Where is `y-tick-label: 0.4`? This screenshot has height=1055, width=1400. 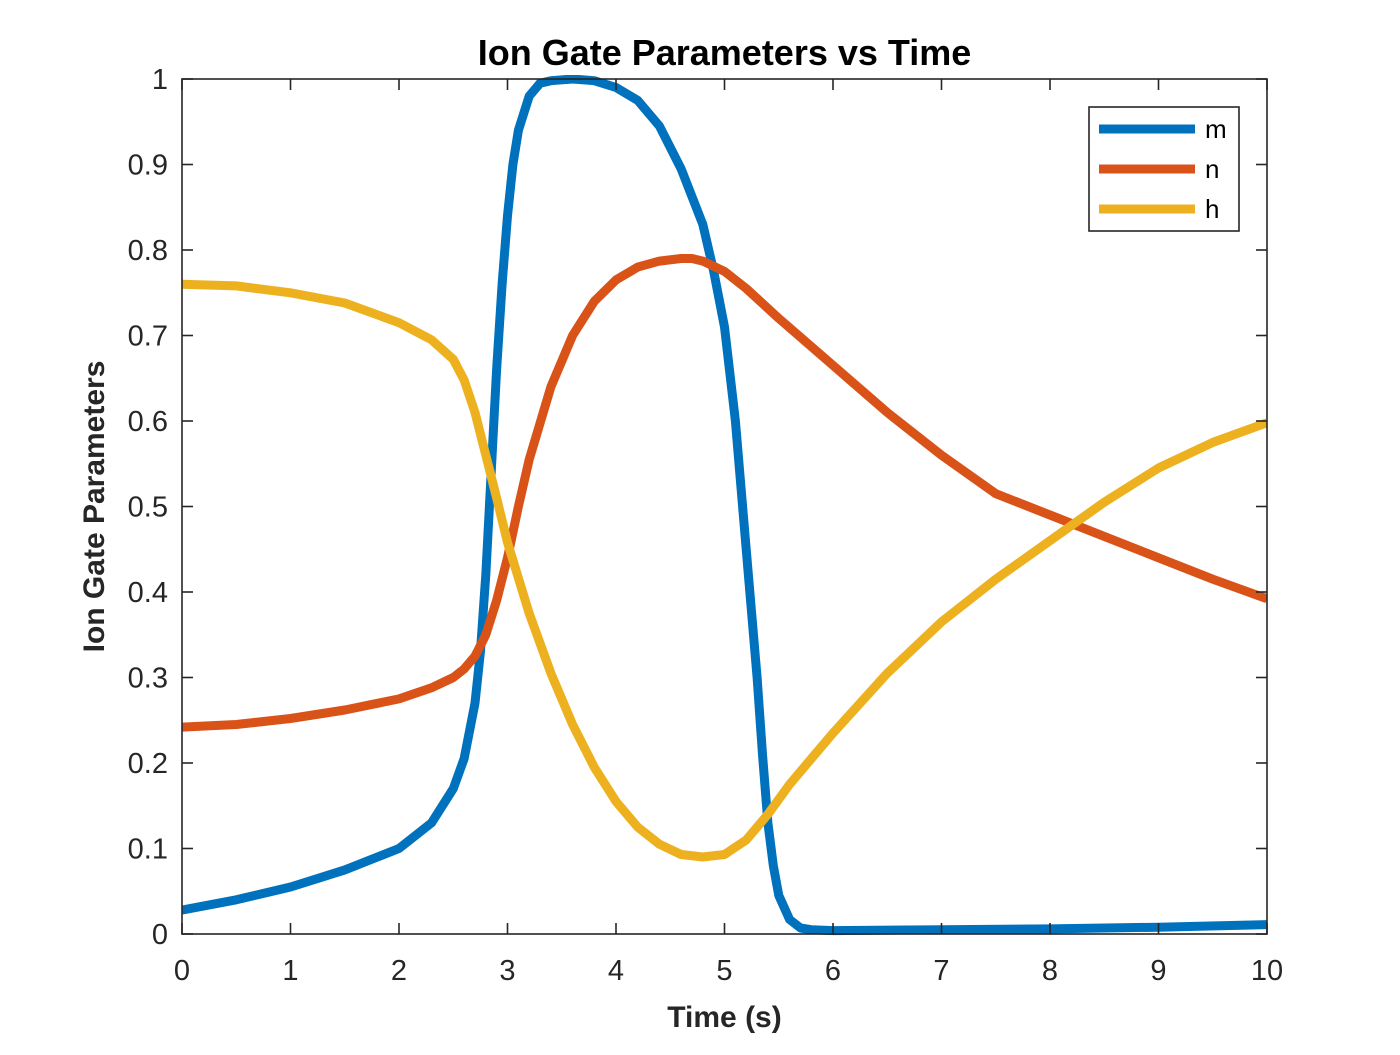 y-tick-label: 0.4 is located at coordinates (148, 593).